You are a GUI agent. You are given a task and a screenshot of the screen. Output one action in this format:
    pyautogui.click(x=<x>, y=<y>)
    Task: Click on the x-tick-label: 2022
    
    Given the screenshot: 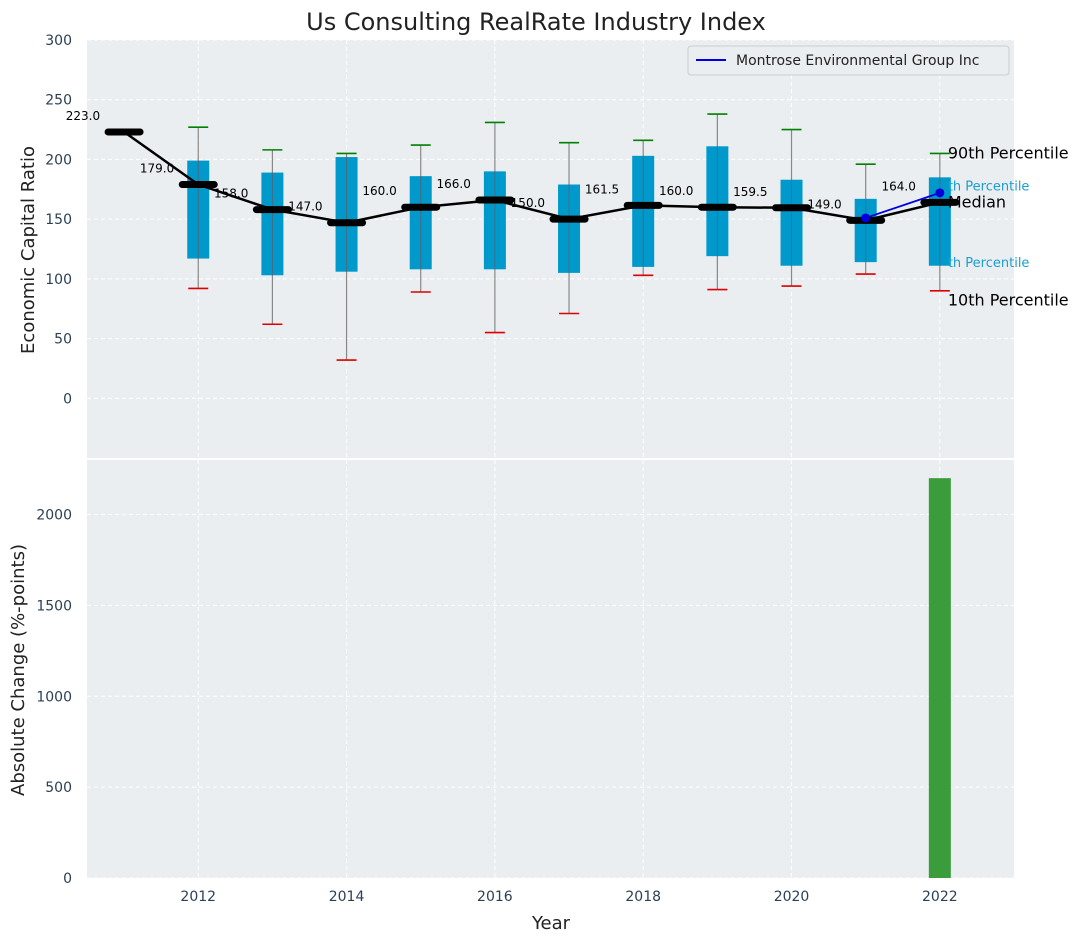 What is the action you would take?
    pyautogui.click(x=940, y=897)
    